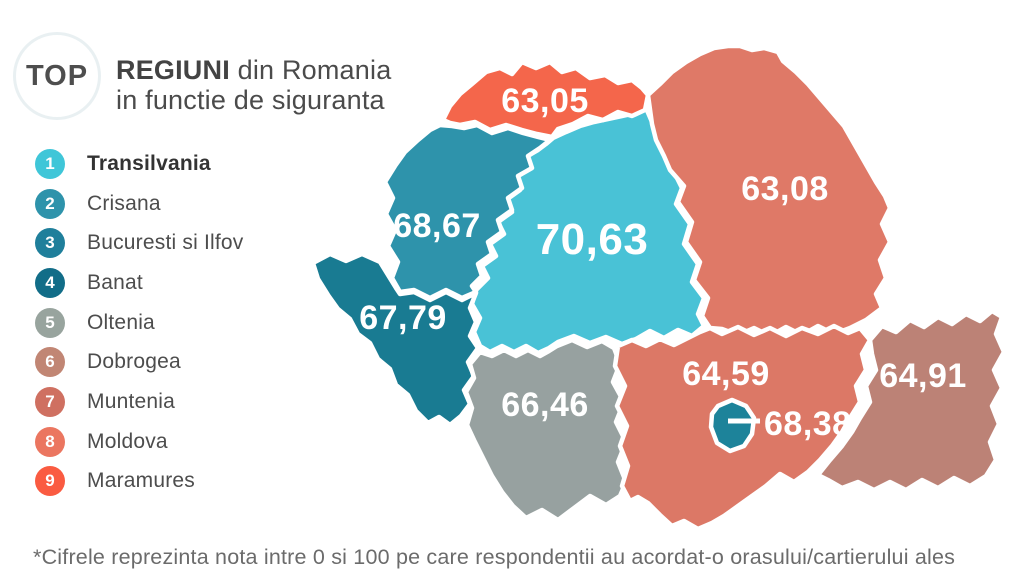  I want to click on score-oltenia: 66,46, so click(545, 405).